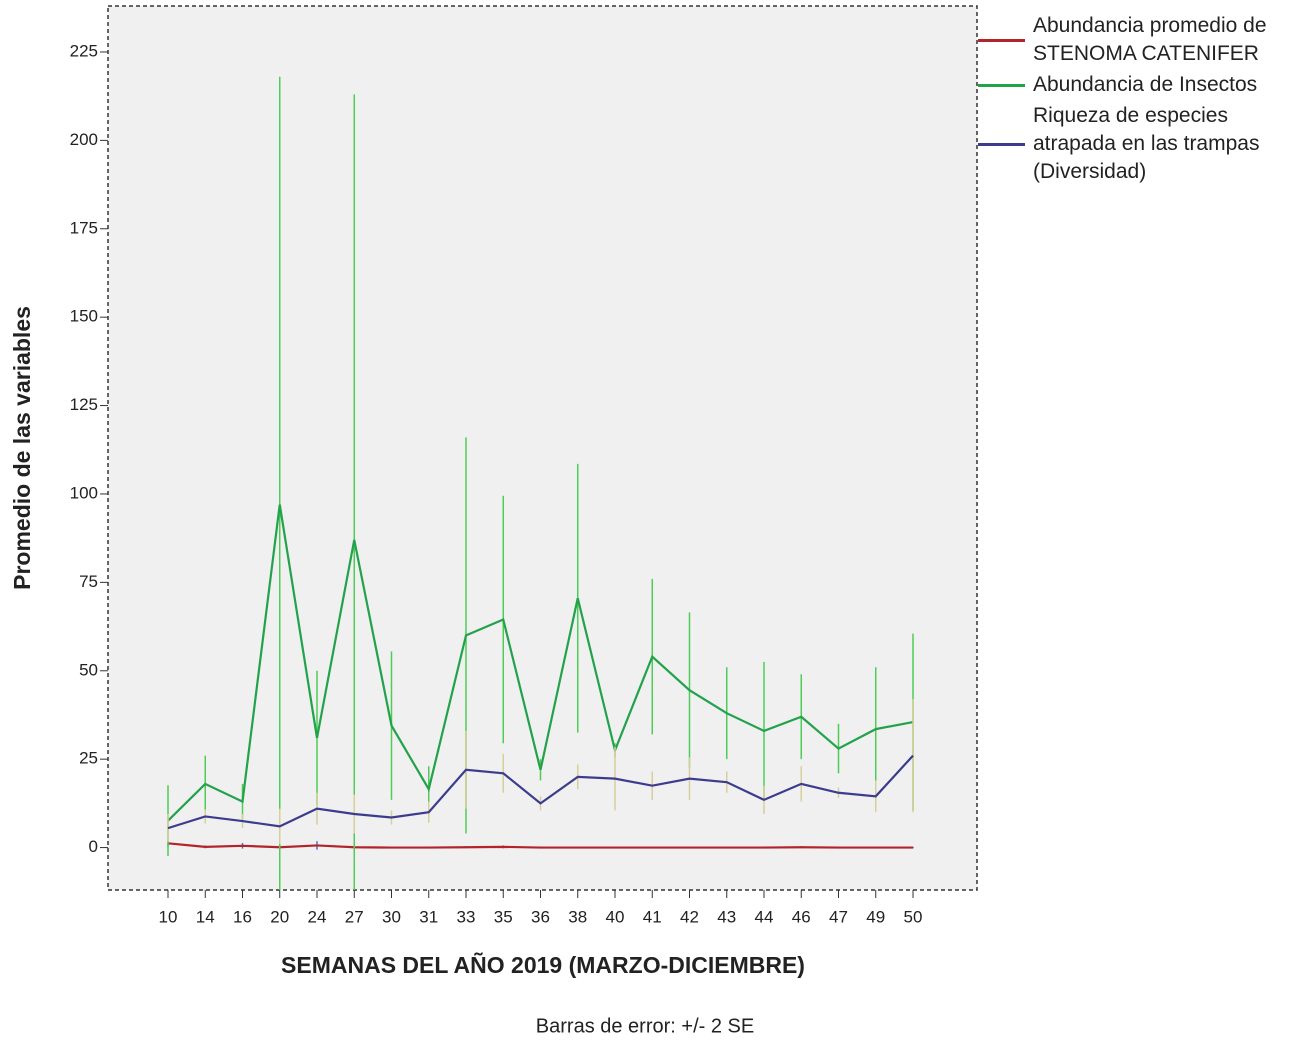 The width and height of the screenshot is (1298, 1042). Describe the element at coordinates (88, 758) in the screenshot. I see `y-tick-label: 25` at that location.